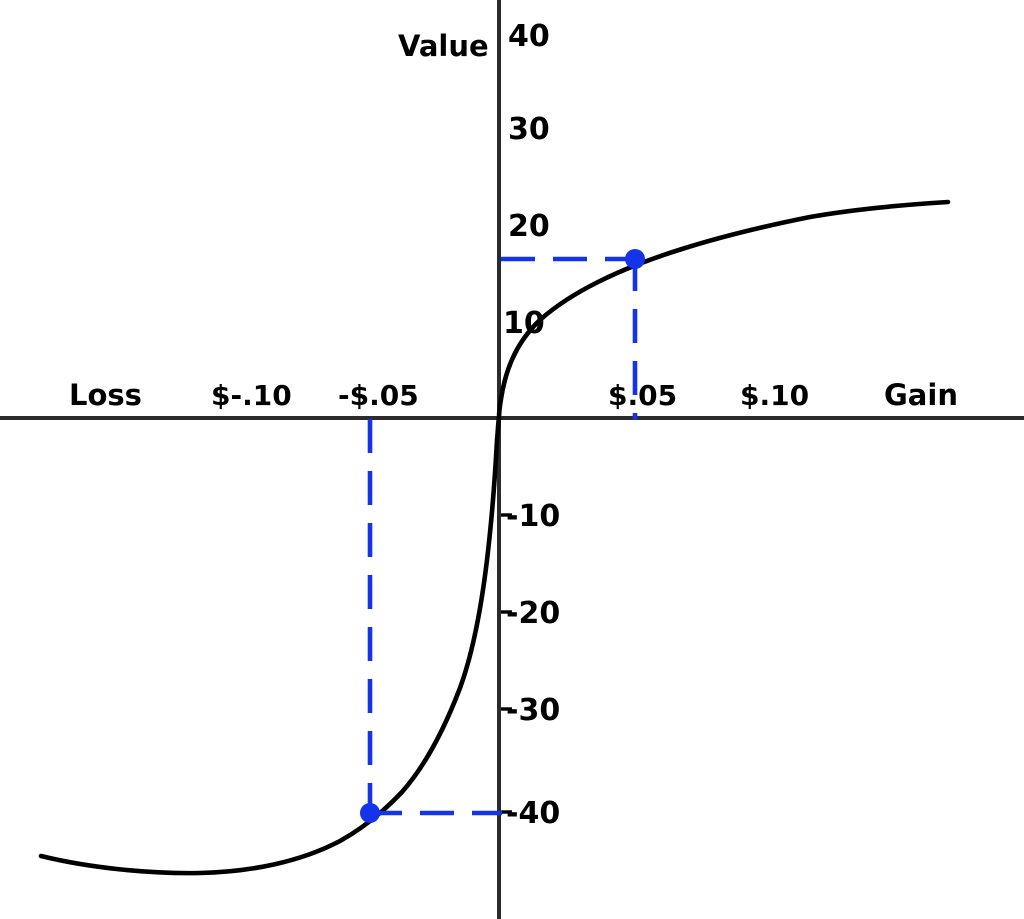  Describe the element at coordinates (370, 813) in the screenshot. I see `loss-point-marker` at that location.